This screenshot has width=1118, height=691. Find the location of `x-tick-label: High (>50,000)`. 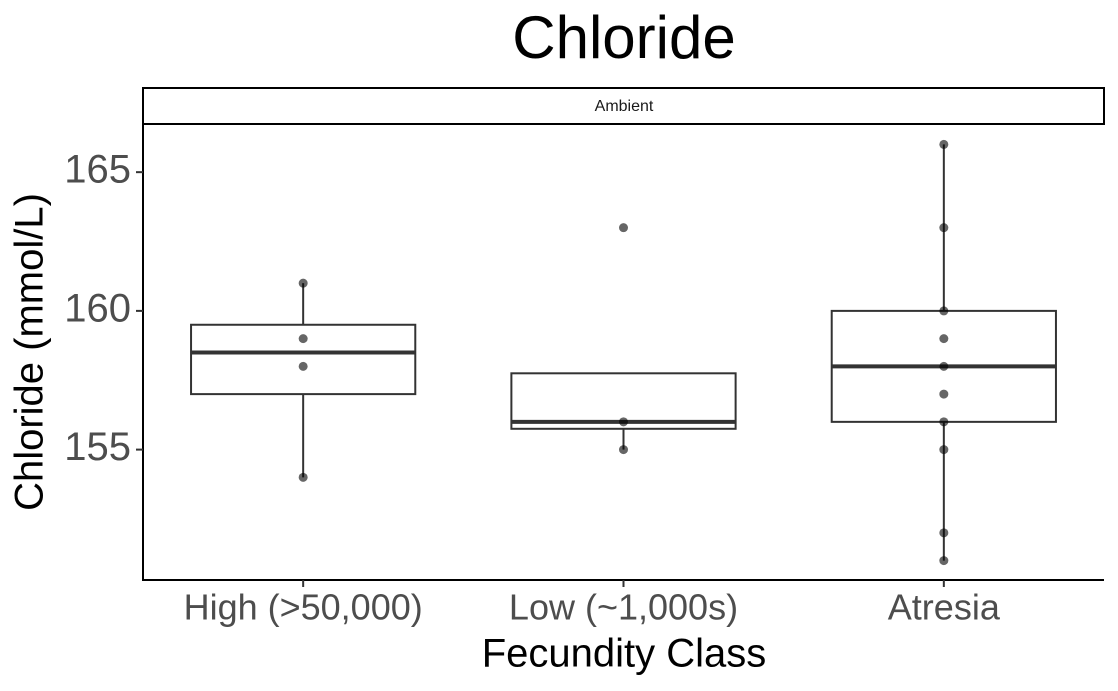

x-tick-label: High (>50,000) is located at coordinates (303, 607).